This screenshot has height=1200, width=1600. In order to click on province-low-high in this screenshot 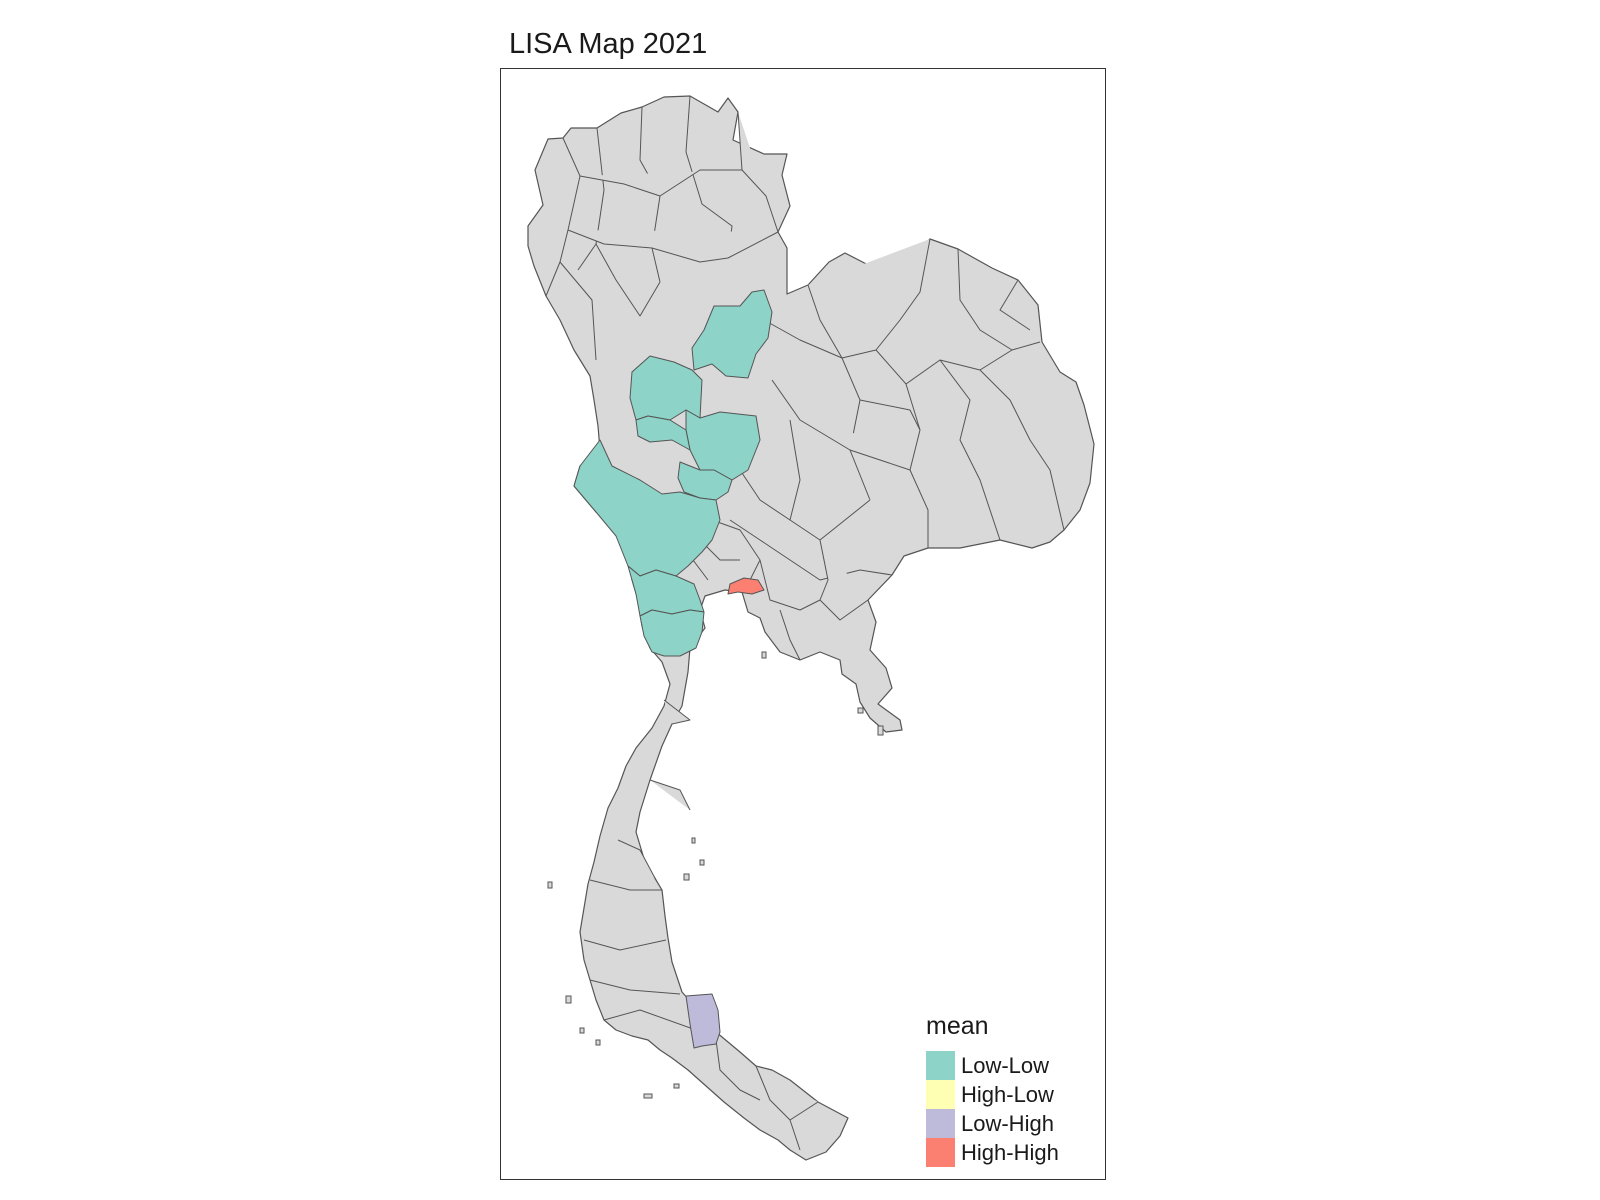, I will do `click(703, 1021)`.